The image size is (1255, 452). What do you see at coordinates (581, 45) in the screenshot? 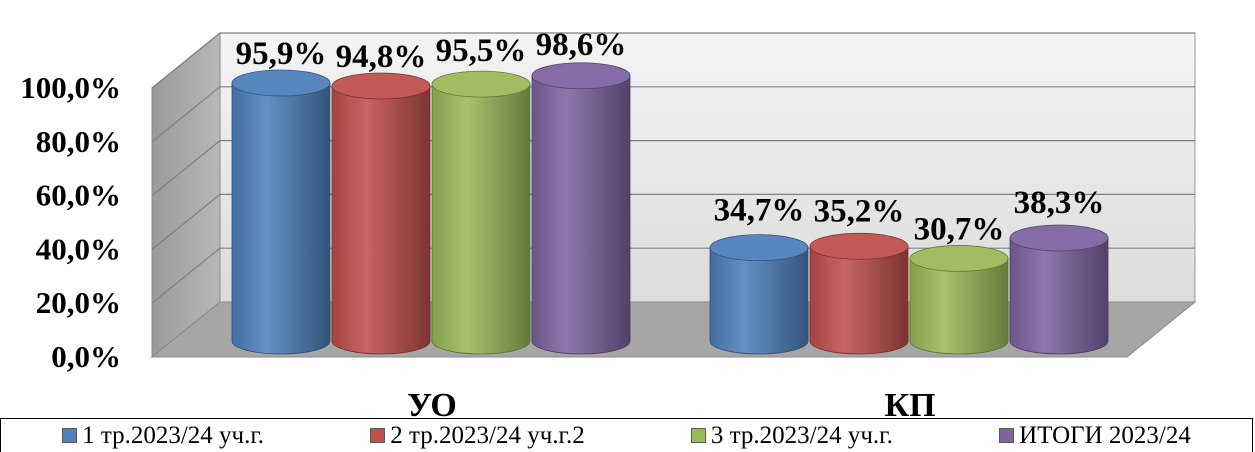
I see `data-label: 98,6%` at bounding box center [581, 45].